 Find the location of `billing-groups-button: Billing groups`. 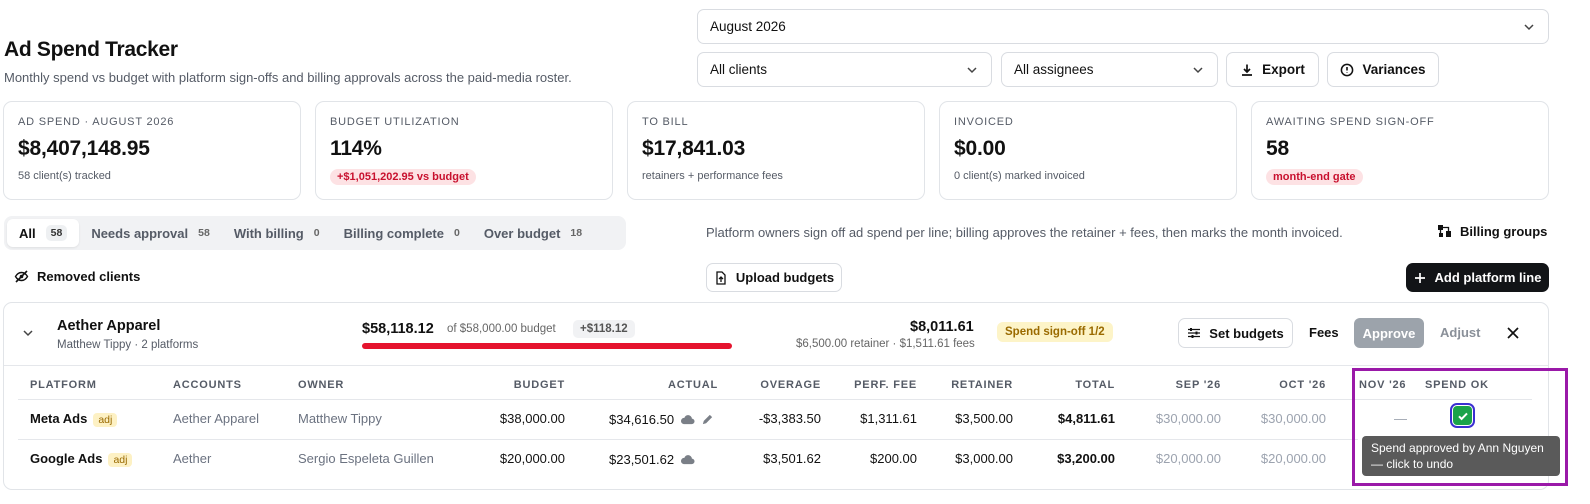

billing-groups-button: Billing groups is located at coordinates (1492, 231).